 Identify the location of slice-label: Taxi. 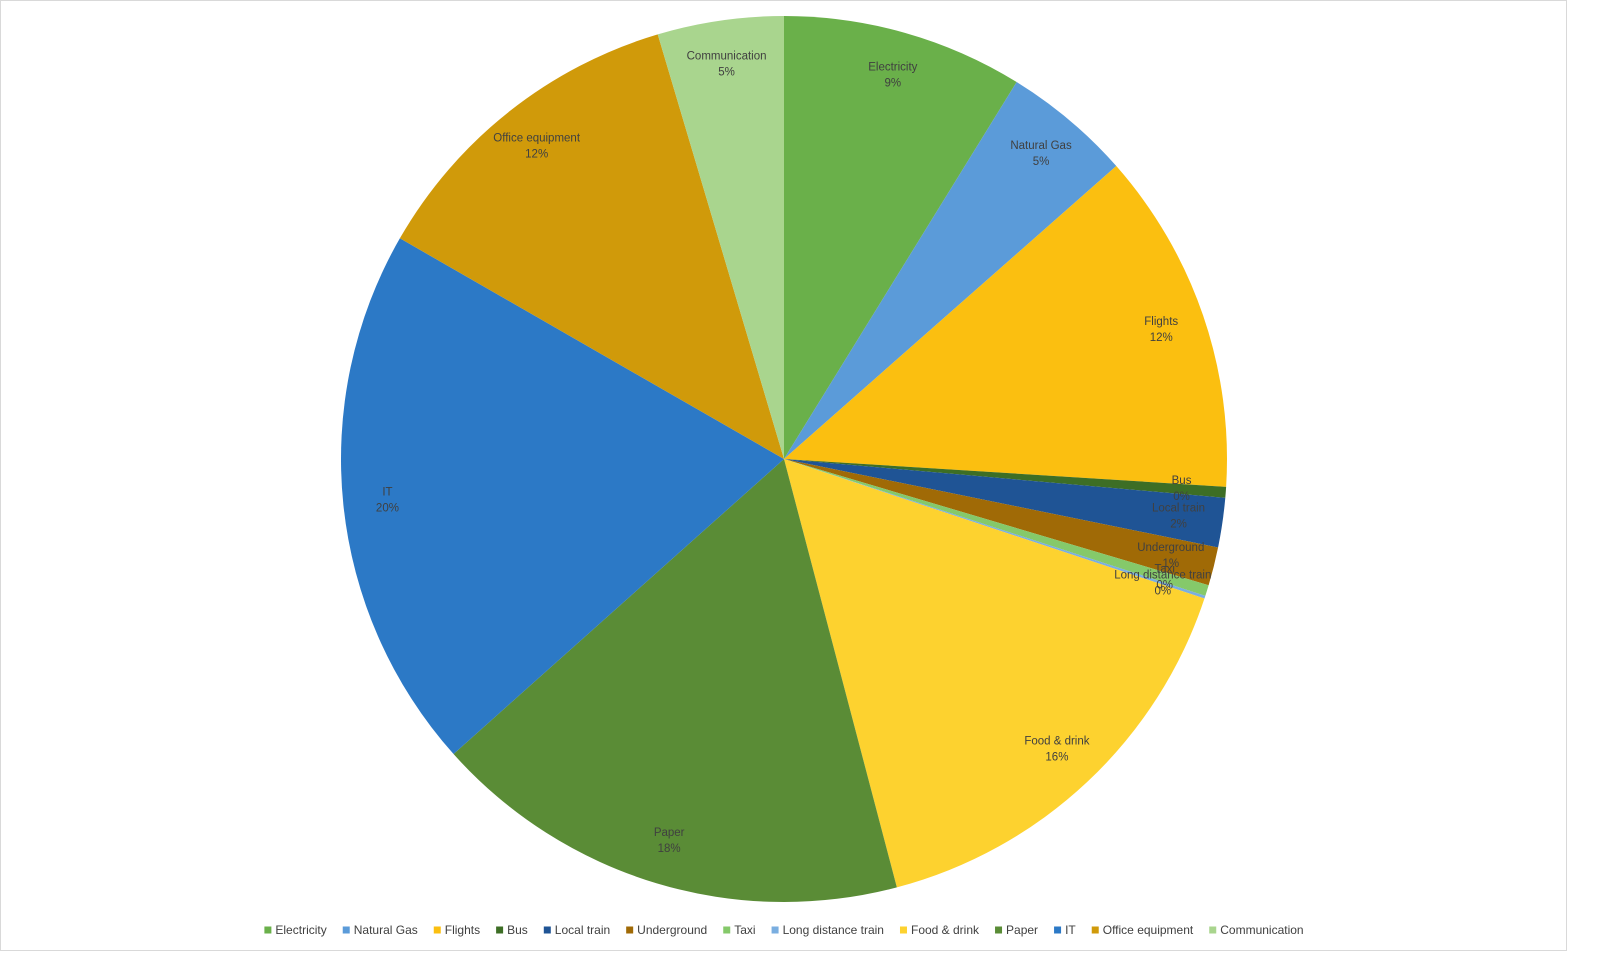
(1164, 569).